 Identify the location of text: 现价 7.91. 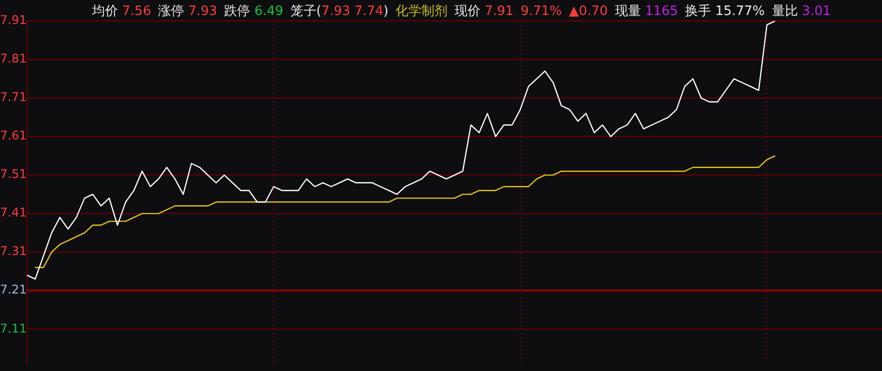
(484, 11).